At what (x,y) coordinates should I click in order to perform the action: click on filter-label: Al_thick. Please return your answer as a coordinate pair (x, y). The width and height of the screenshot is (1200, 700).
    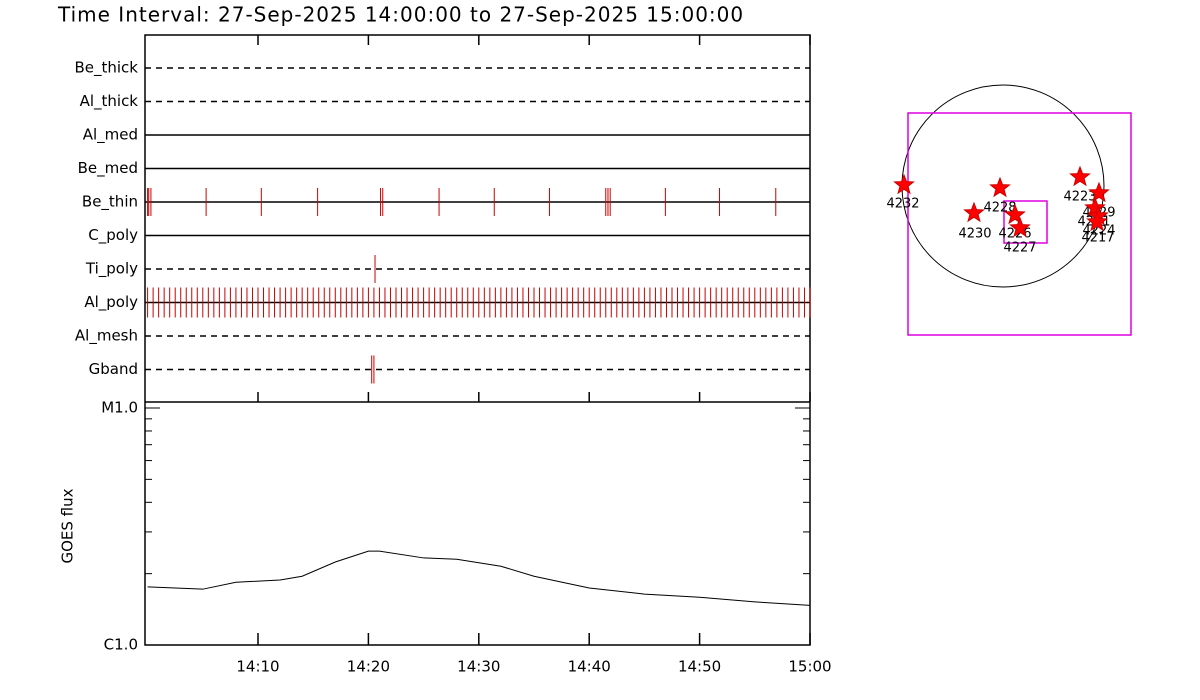
    Looking at the image, I should click on (109, 101).